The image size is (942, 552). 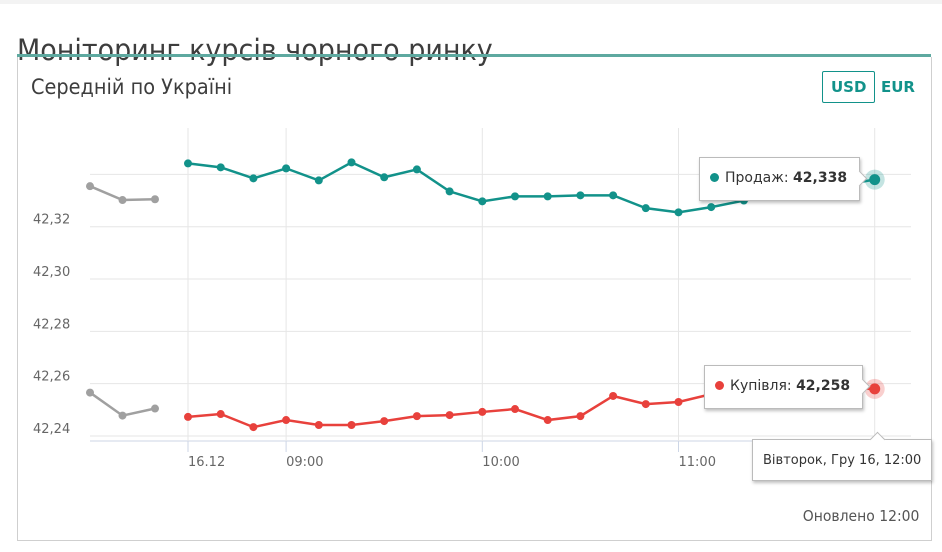 I want to click on buy-dot-icon, so click(x=719, y=385).